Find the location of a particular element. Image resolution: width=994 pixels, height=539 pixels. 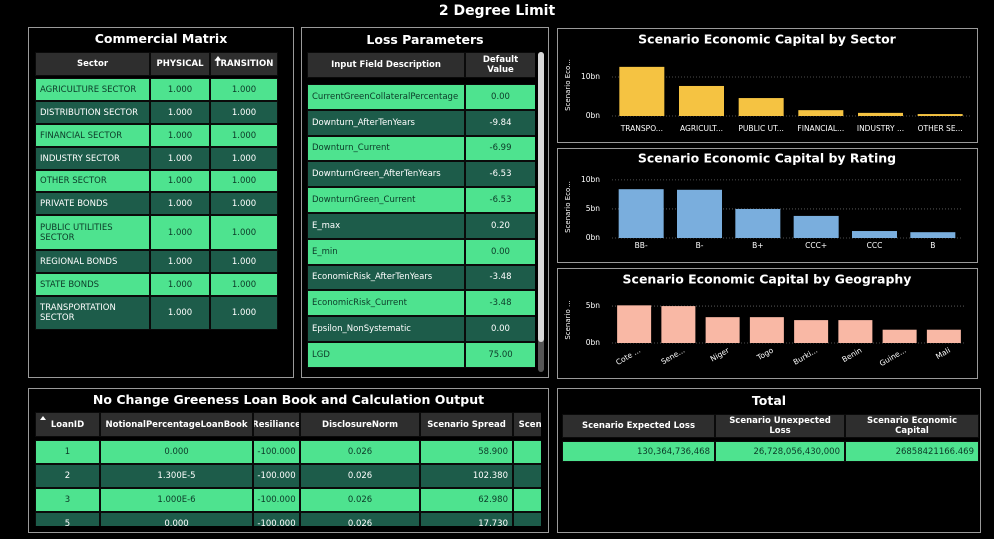

table-cell: 17.730 is located at coordinates (466, 519).